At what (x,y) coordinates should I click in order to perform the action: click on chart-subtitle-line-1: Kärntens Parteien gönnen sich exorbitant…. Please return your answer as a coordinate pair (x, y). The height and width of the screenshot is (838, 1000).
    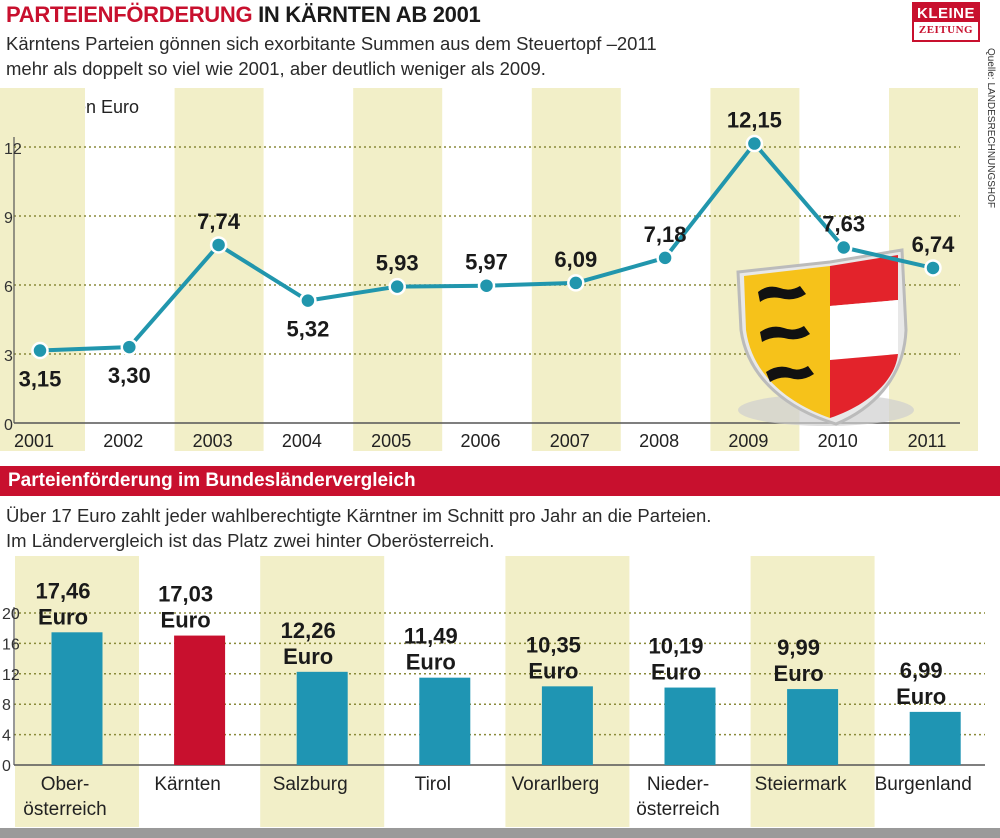
    Looking at the image, I should click on (331, 43).